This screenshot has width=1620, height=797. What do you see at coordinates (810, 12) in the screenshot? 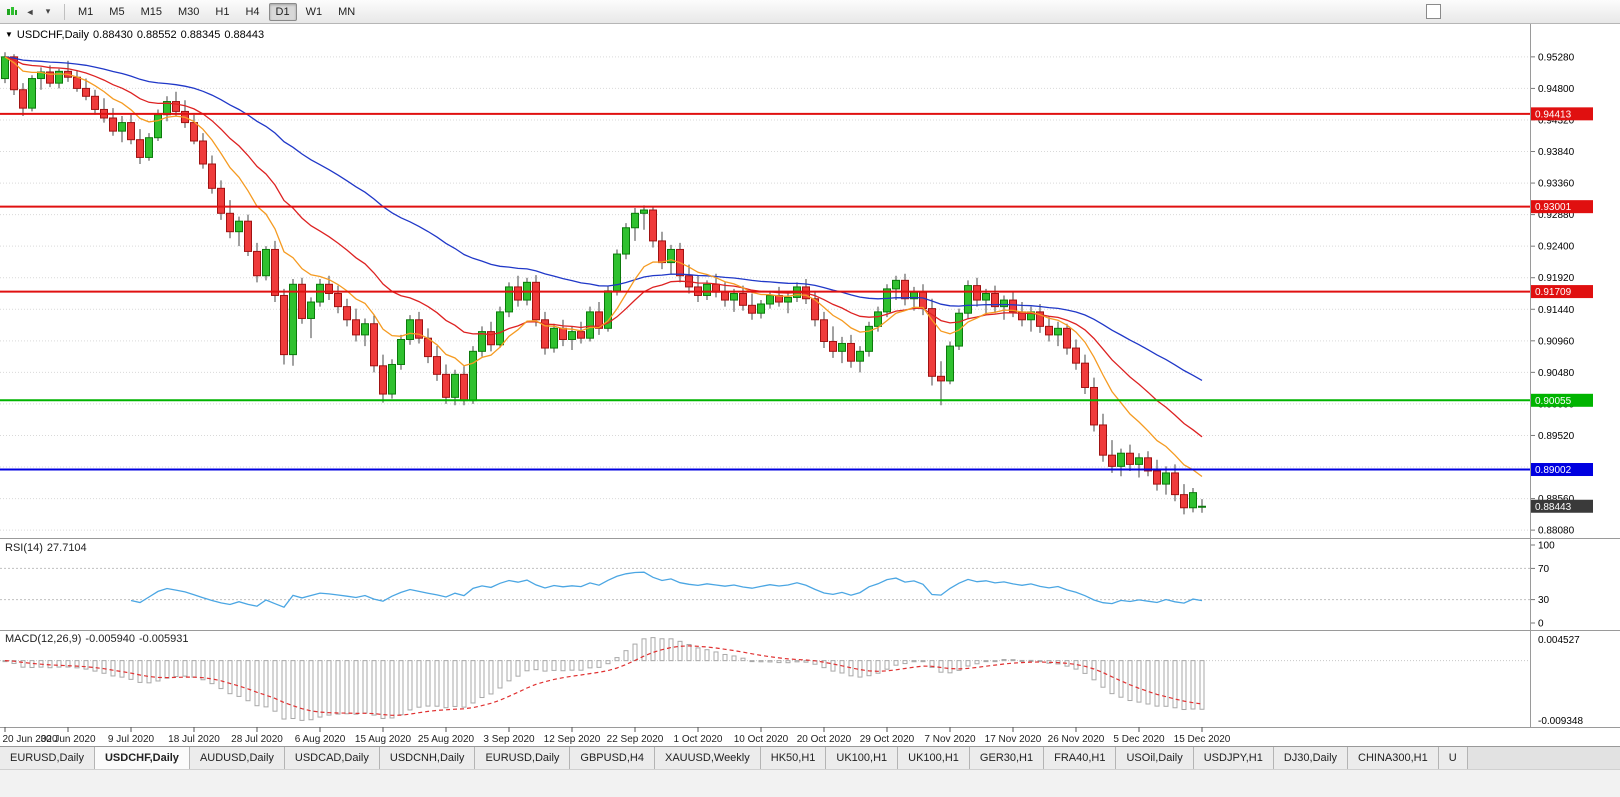
I see `main-toolbar: ◄ ▾ M1 M5 M15 M30 H1 H4 D1 W1 MN` at bounding box center [810, 12].